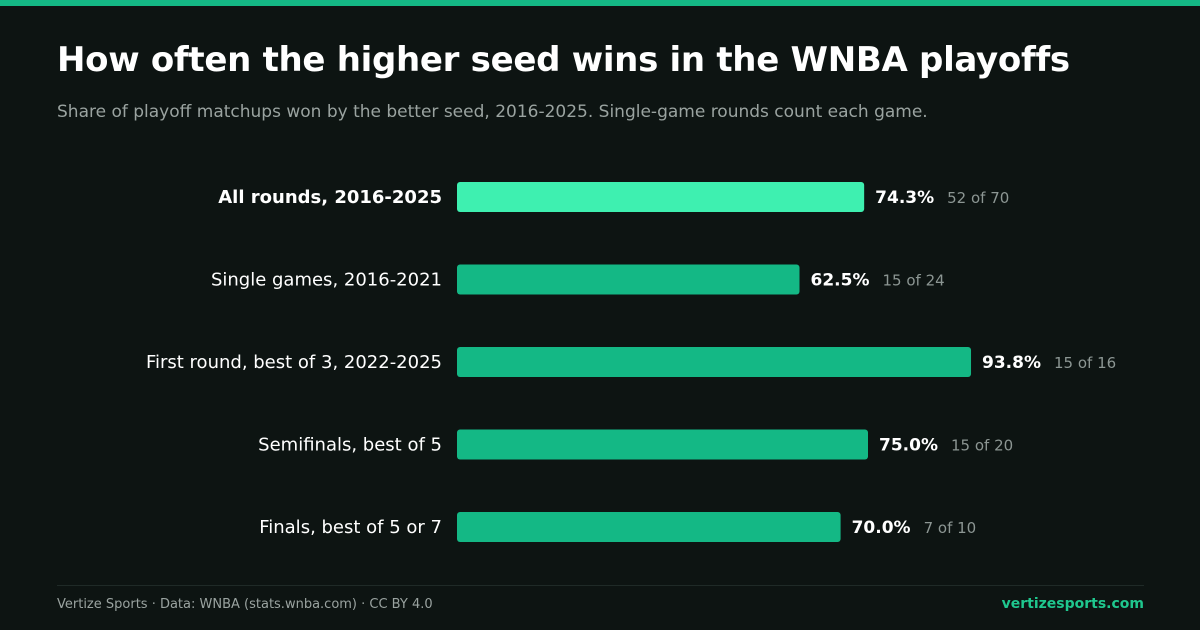  Describe the element at coordinates (1072, 604) in the screenshot. I see `footer-site-link: vertizesports.com` at that location.